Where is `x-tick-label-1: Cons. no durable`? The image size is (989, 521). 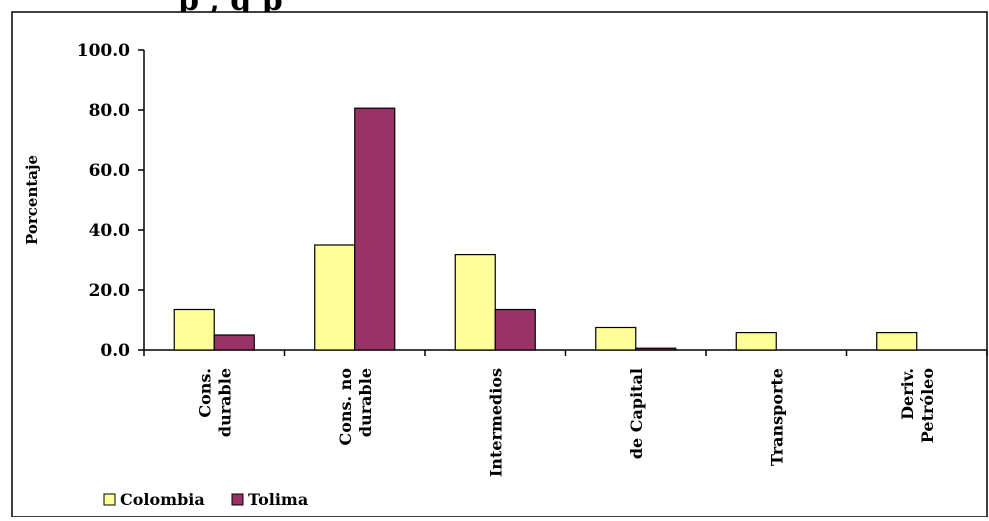
x-tick-label-1: Cons. no durable is located at coordinates (355, 407).